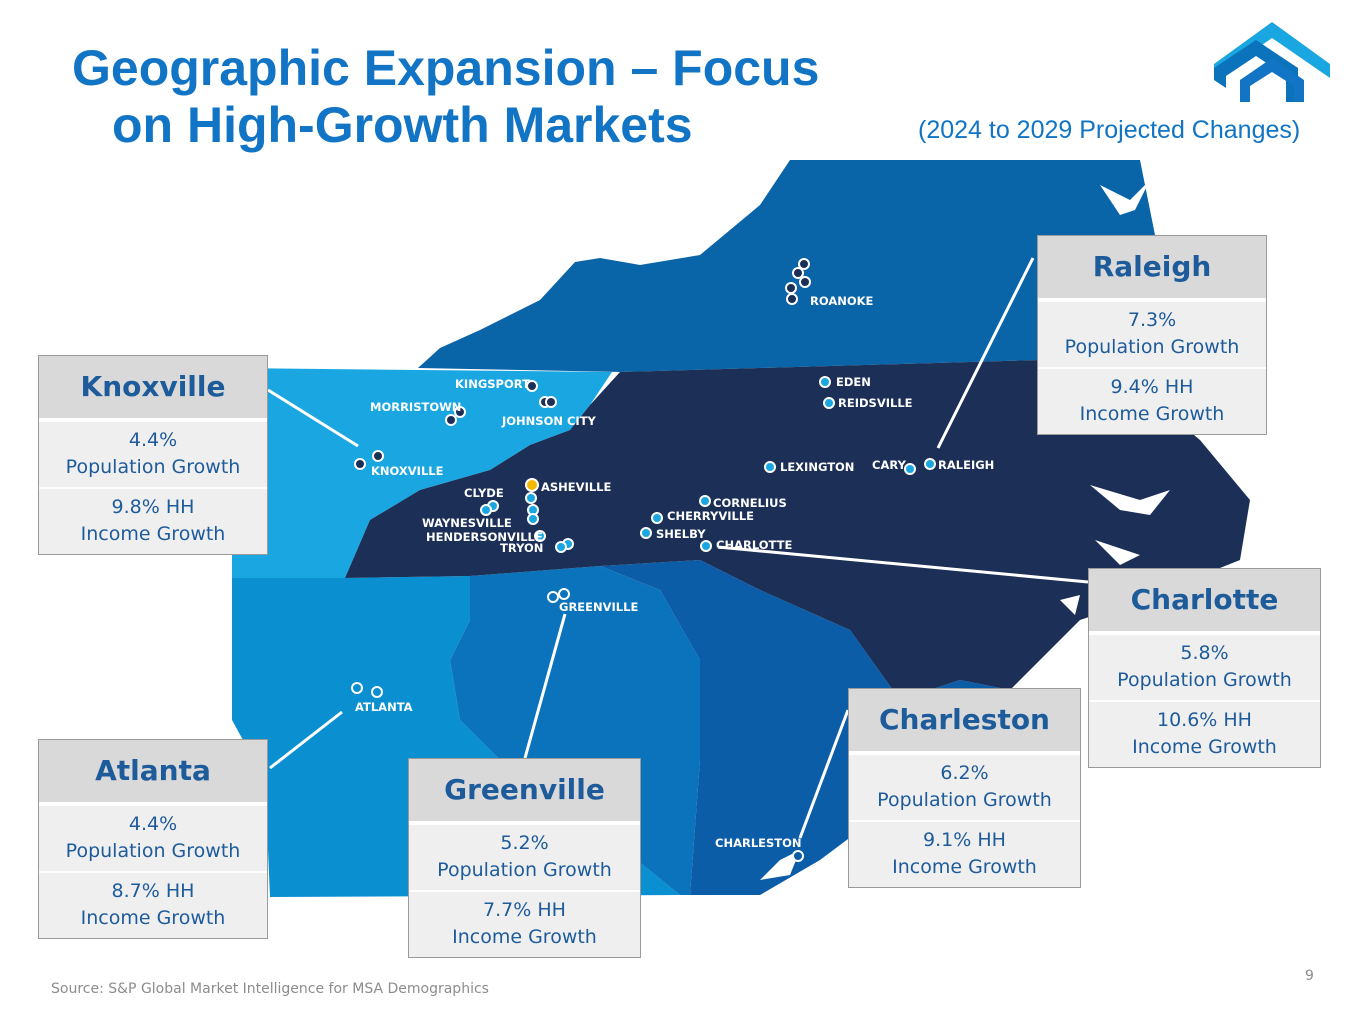  I want to click on page-number: 9, so click(1309, 976).